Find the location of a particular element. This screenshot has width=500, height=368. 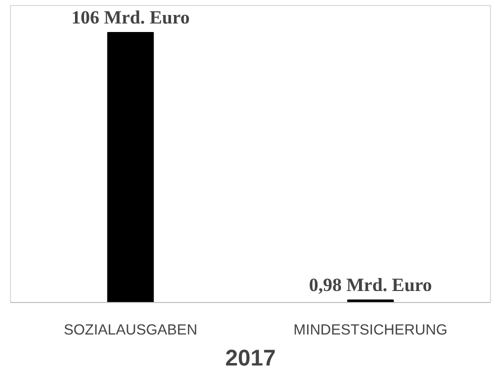

data-label: 0,98 Mrd. Euro is located at coordinates (370, 285).